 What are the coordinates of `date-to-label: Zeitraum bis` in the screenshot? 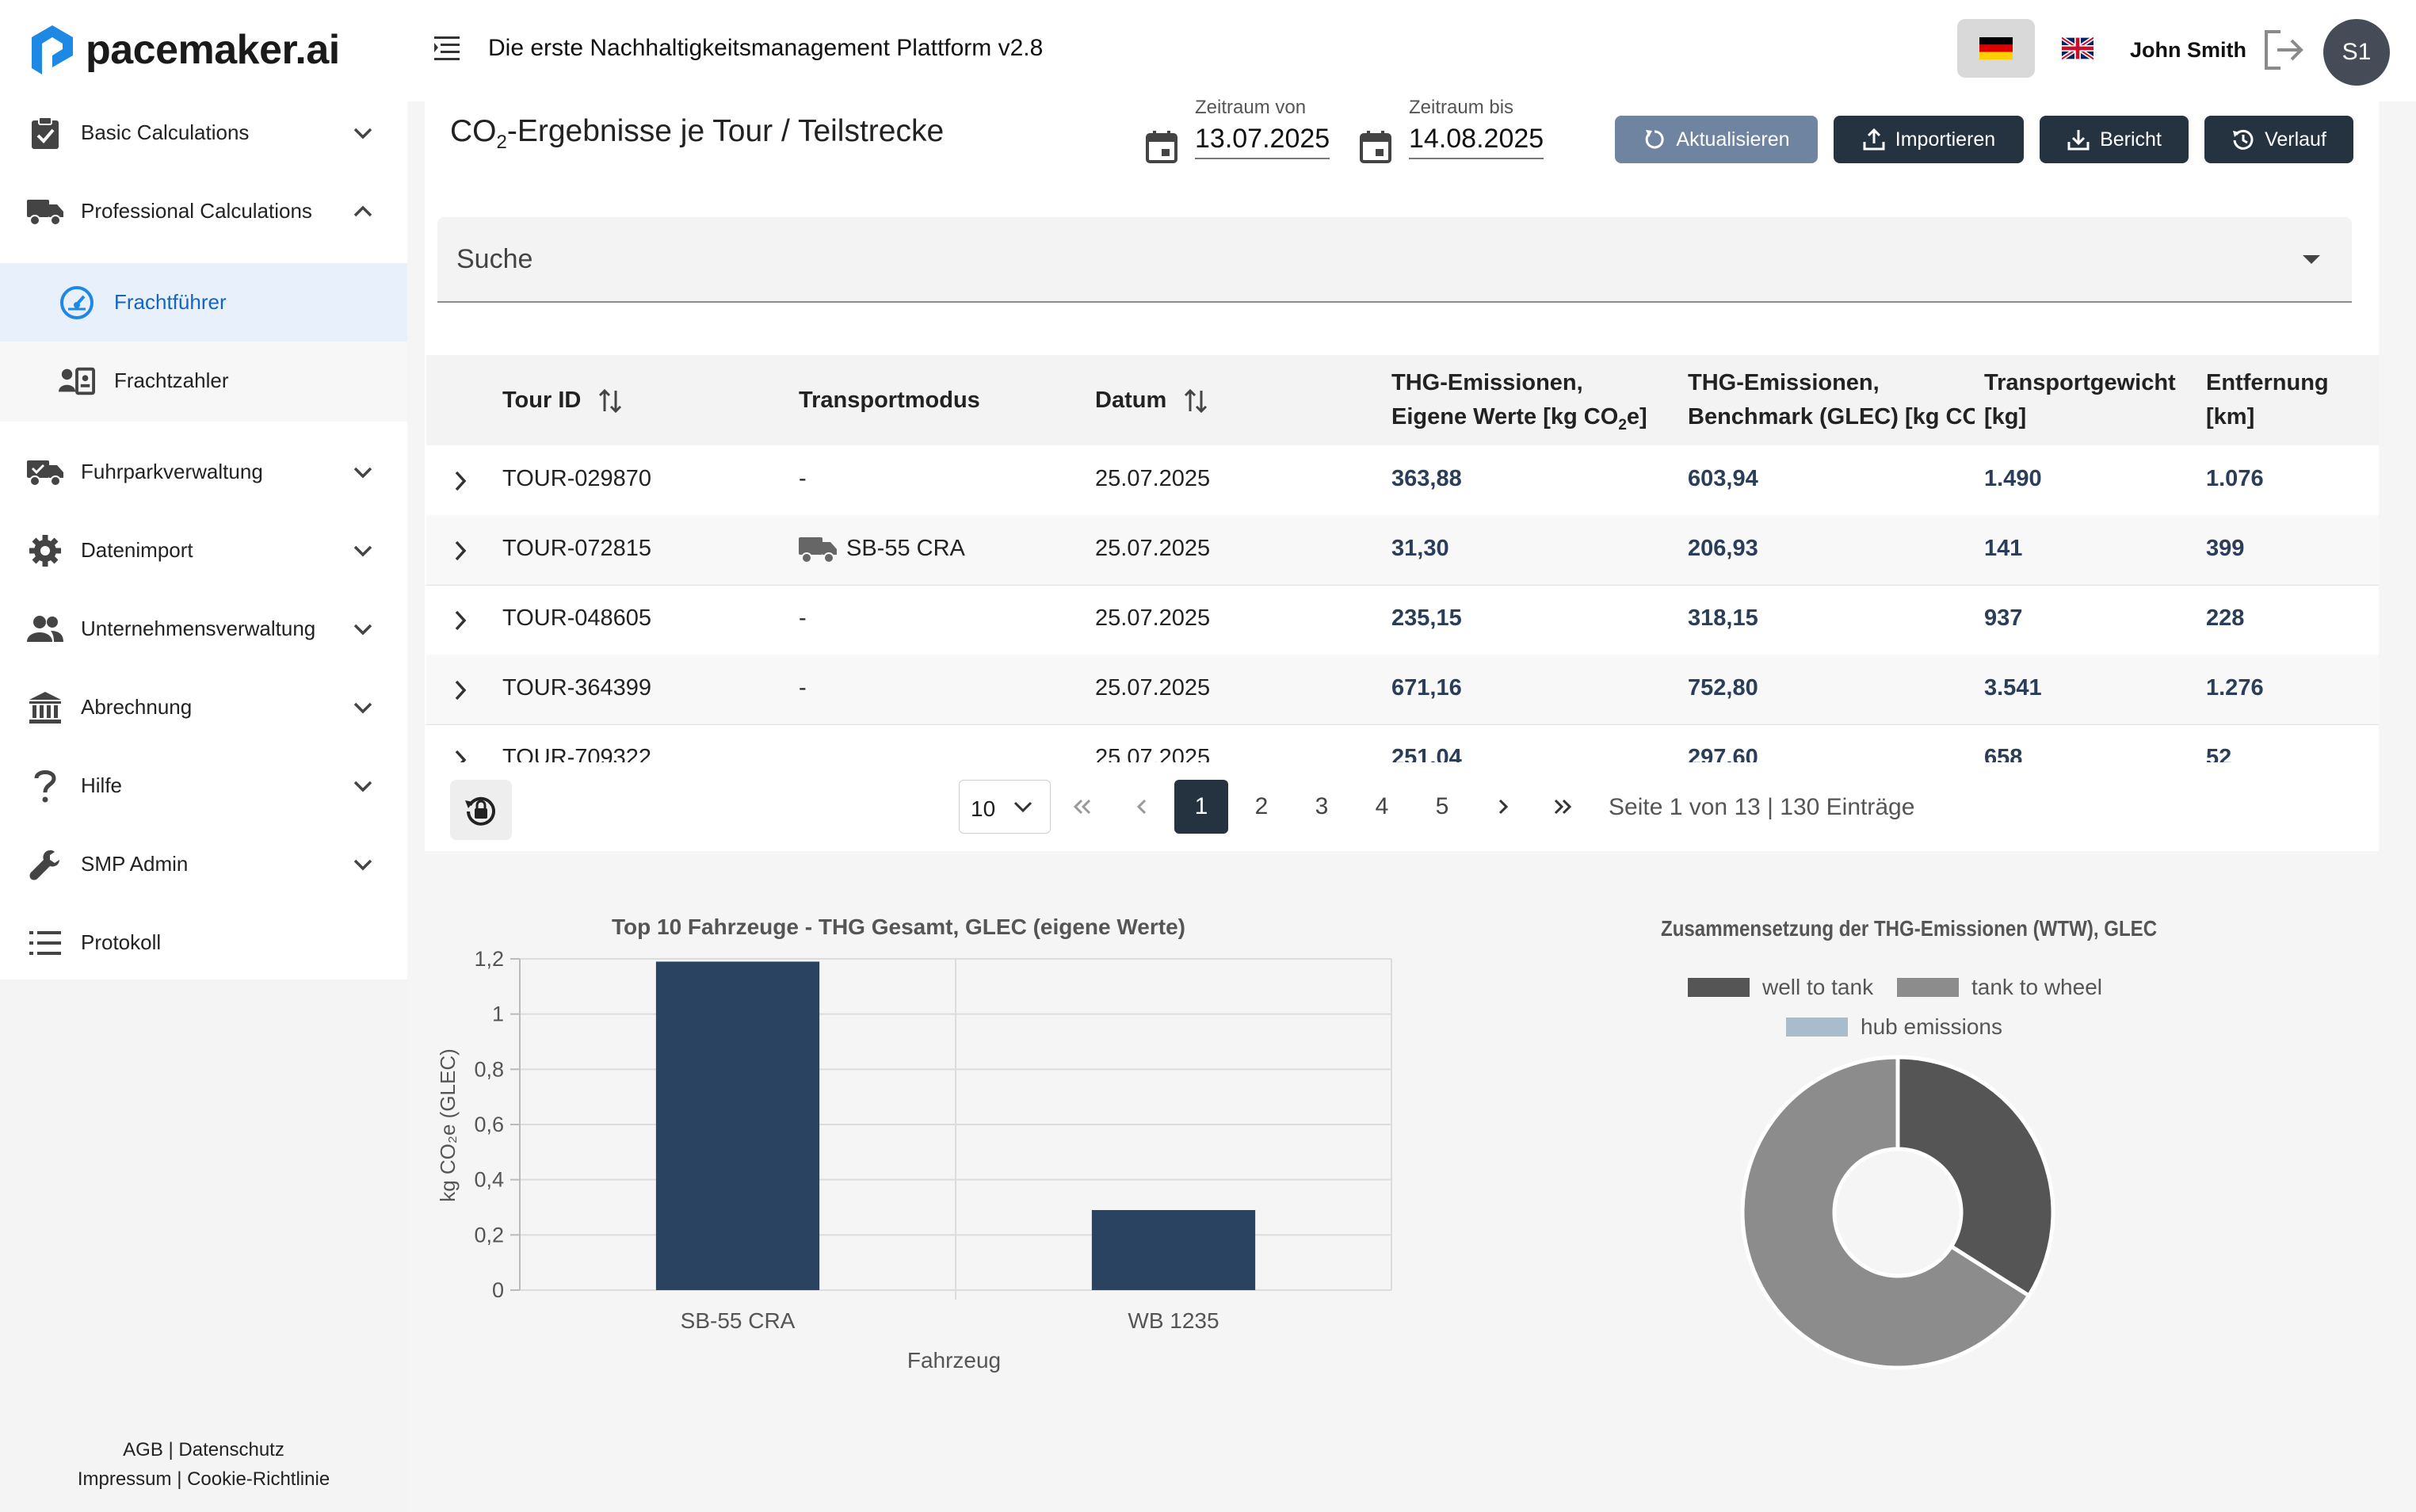 It's located at (1461, 107).